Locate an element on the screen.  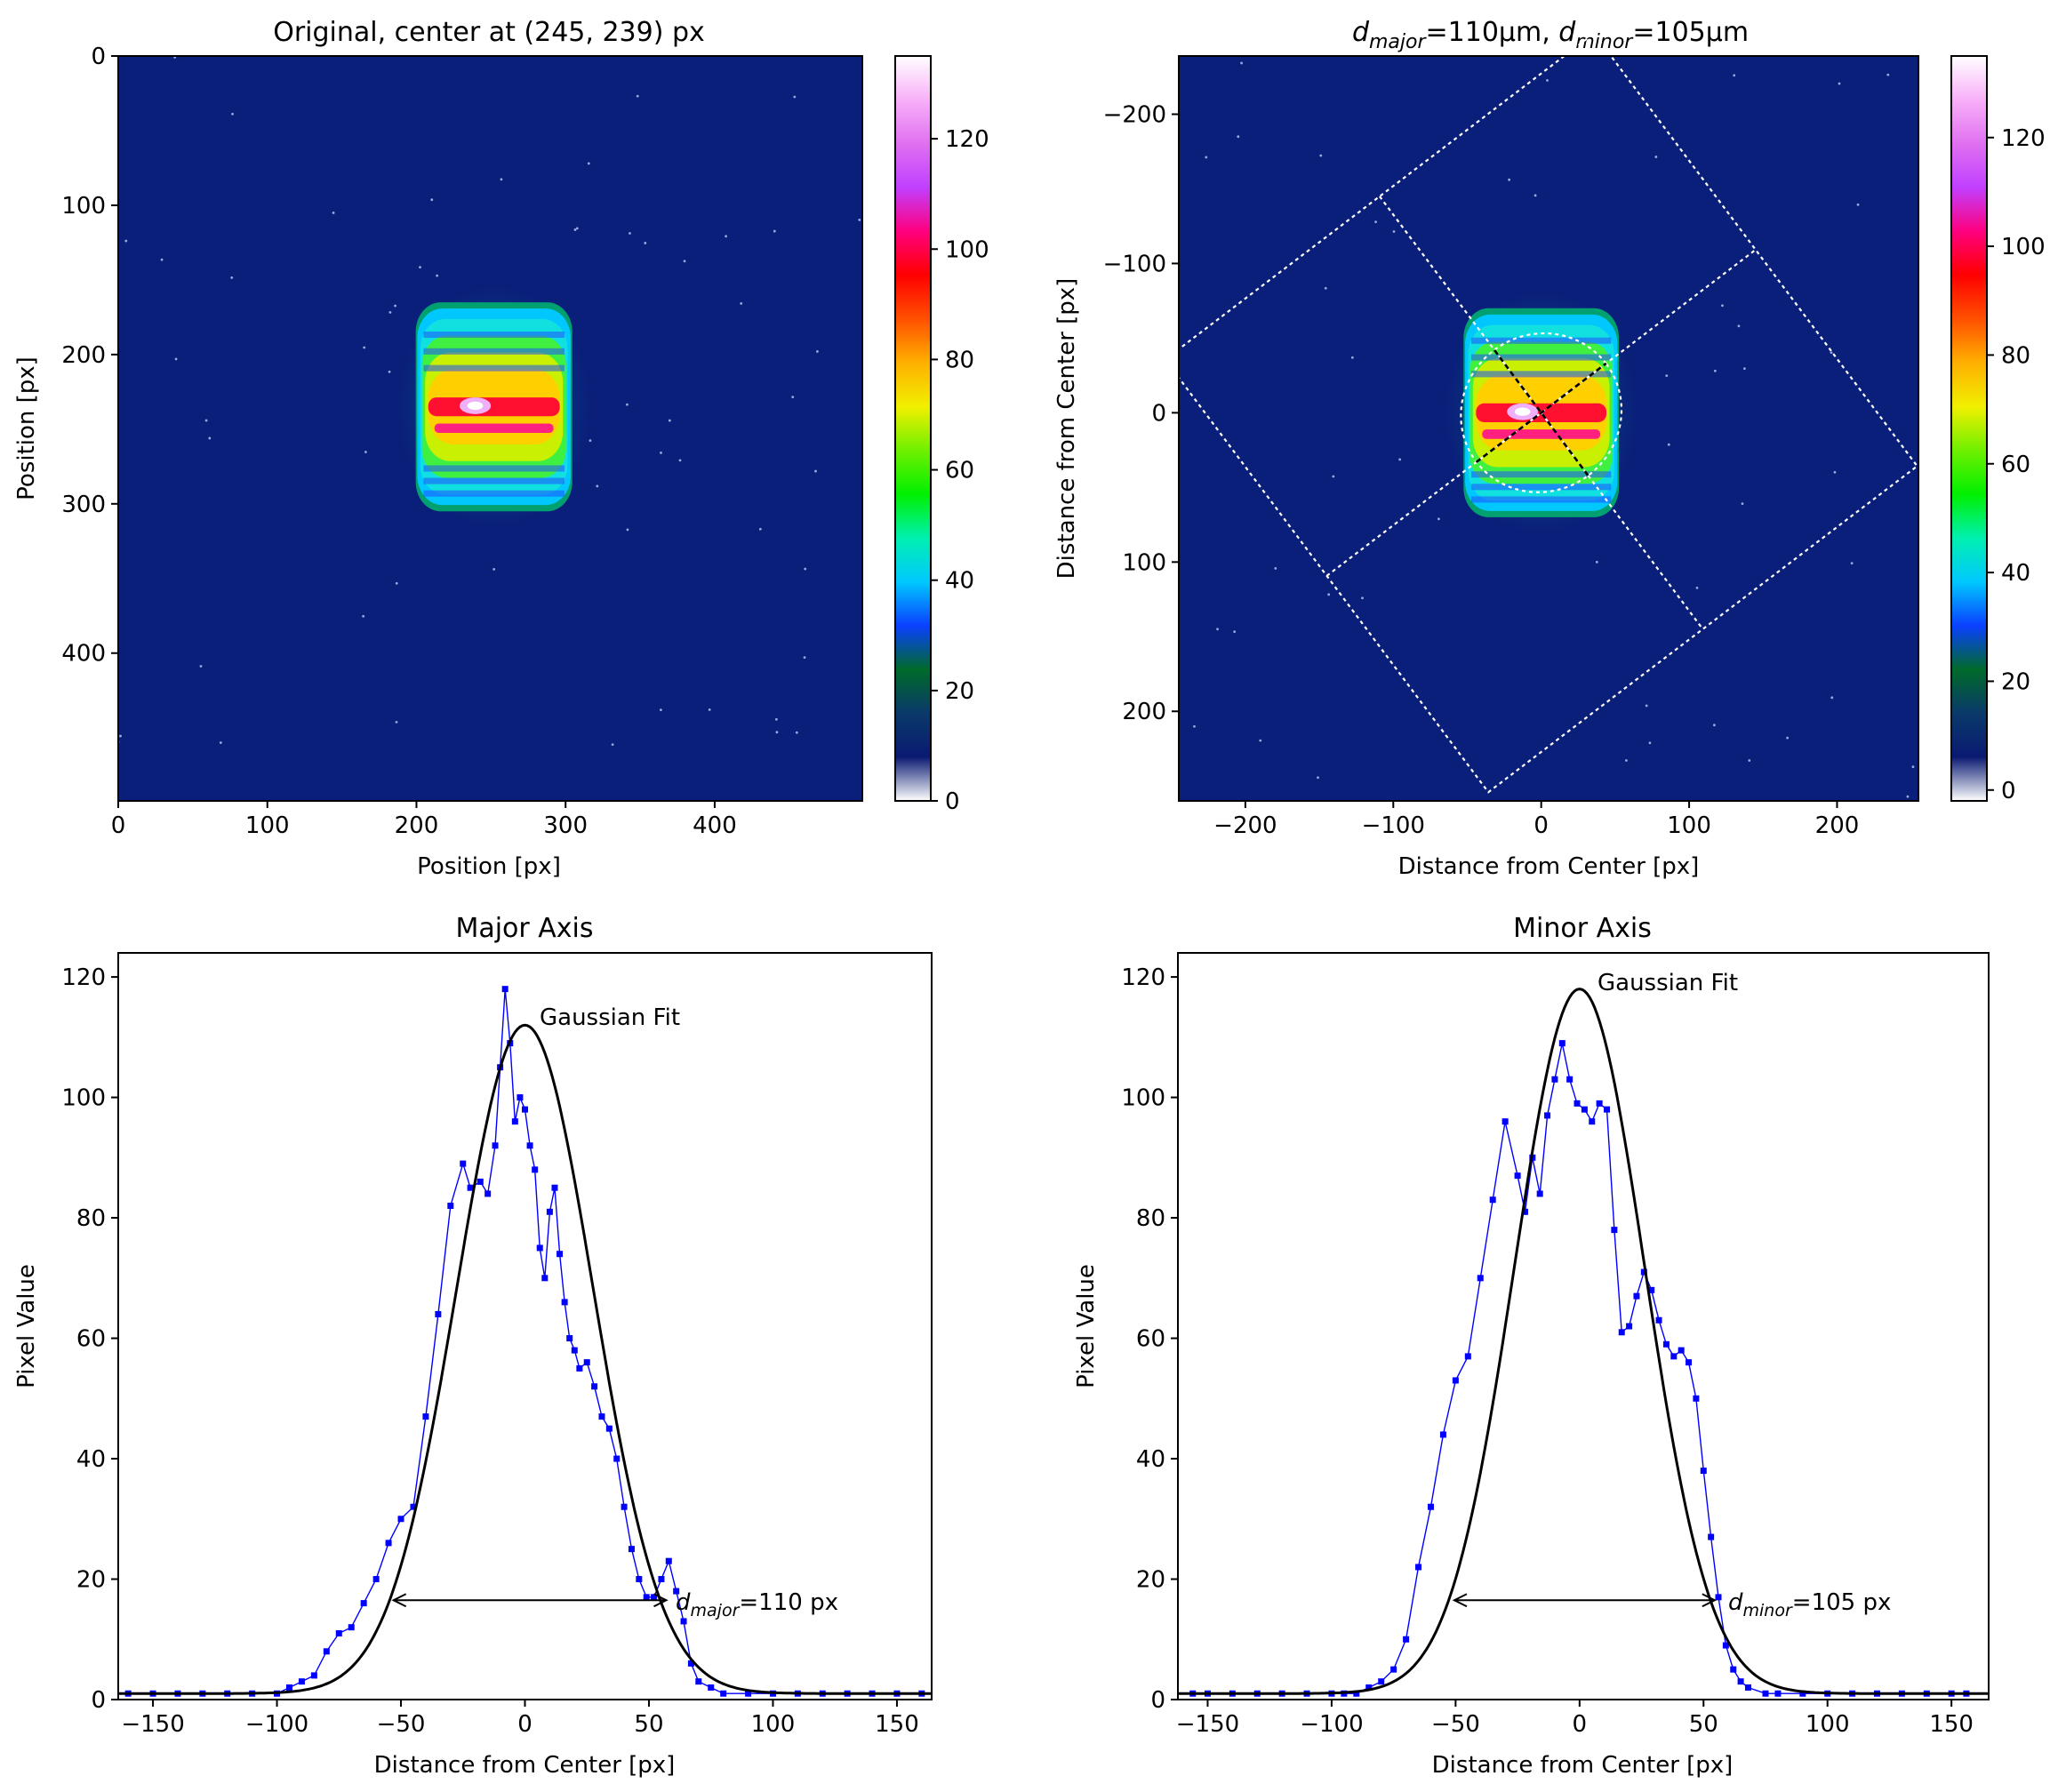
panel1-ytick-label: 400 is located at coordinates (83, 654).